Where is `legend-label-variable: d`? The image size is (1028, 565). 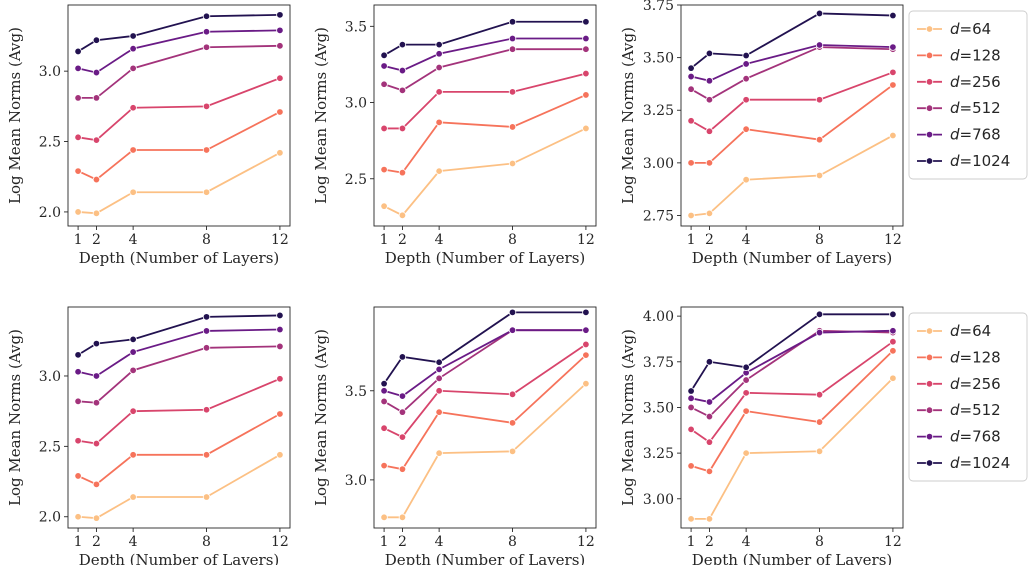 legend-label-variable: d is located at coordinates (955, 82).